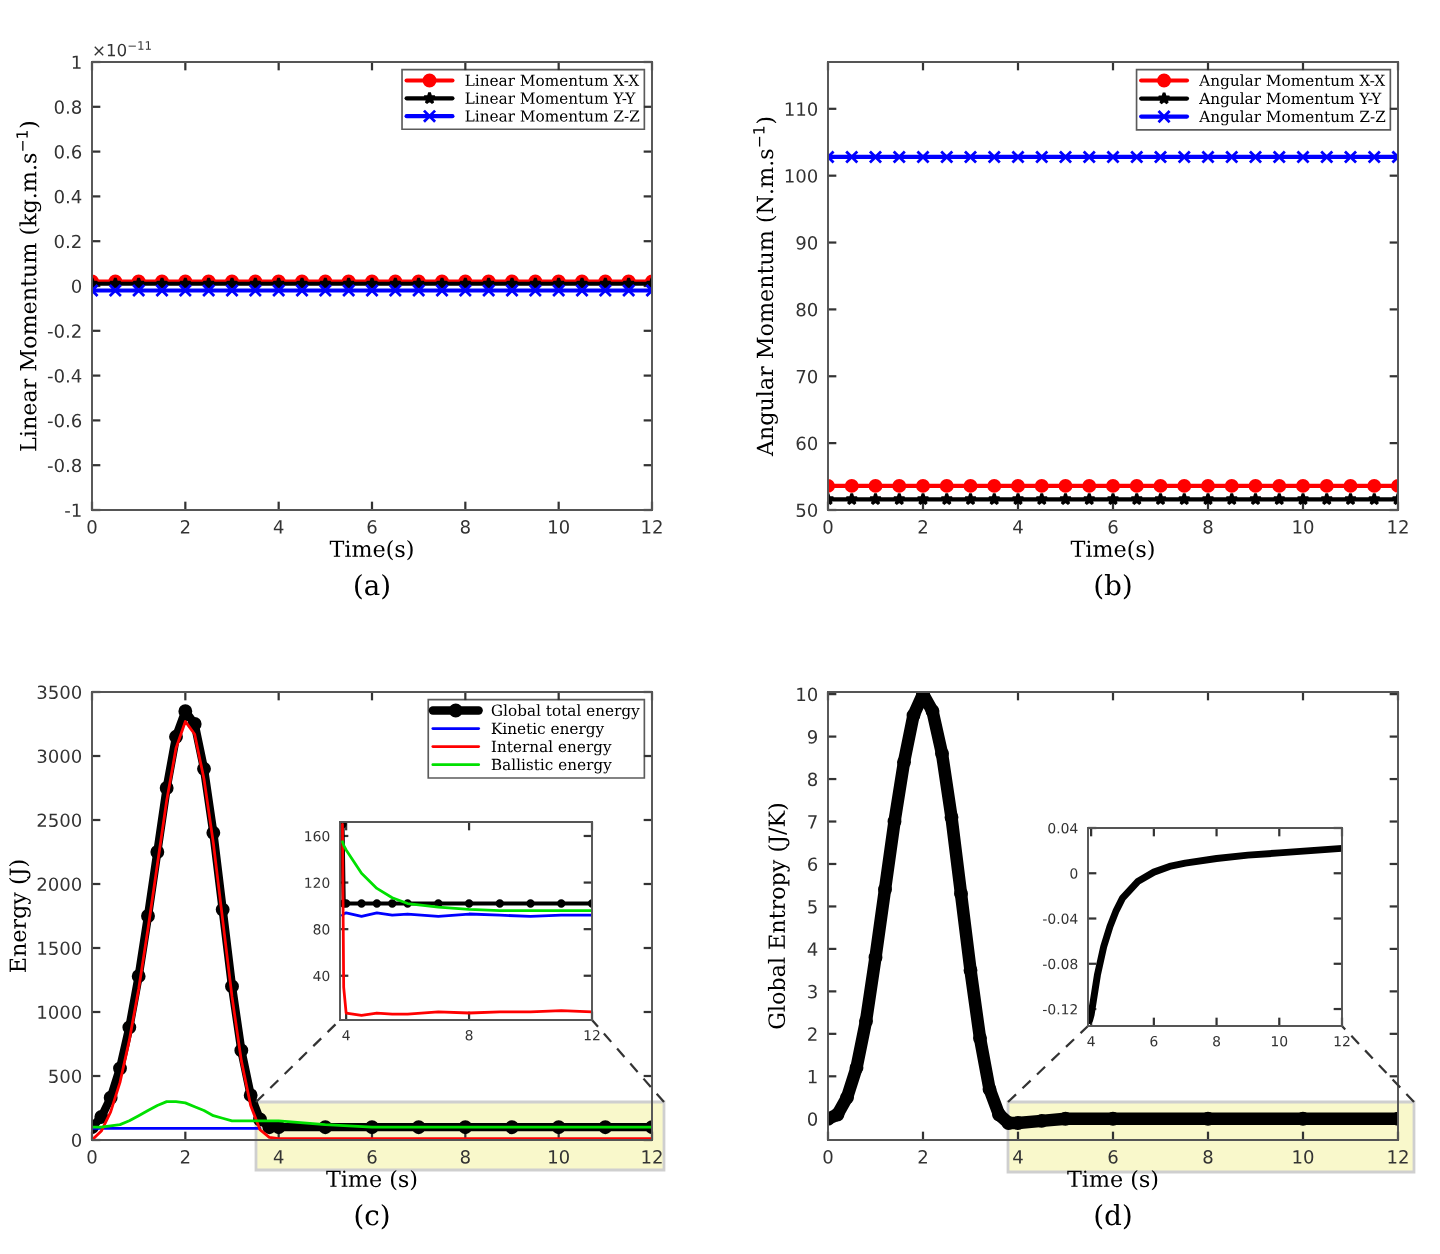  Describe the element at coordinates (813, 864) in the screenshot. I see `y-tick-label: 6` at that location.